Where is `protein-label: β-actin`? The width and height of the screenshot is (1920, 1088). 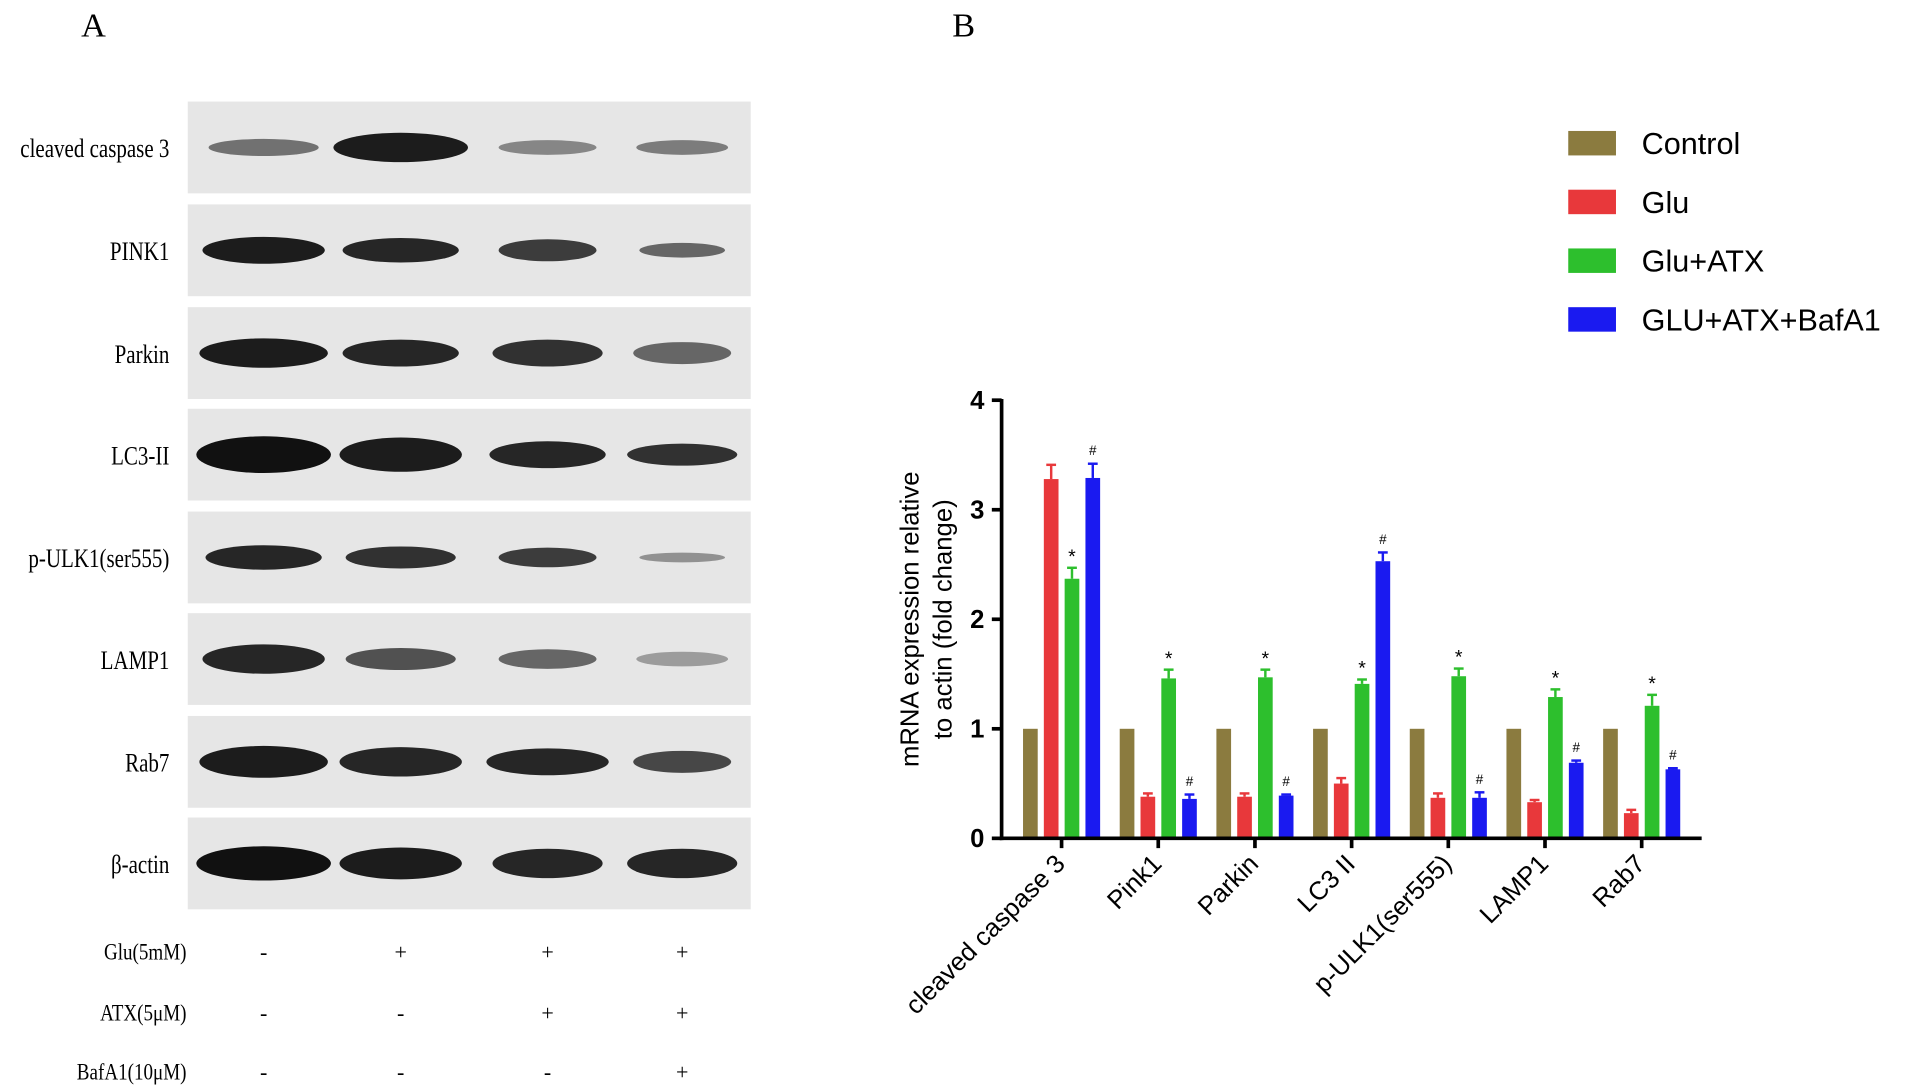 protein-label: β-actin is located at coordinates (140, 865).